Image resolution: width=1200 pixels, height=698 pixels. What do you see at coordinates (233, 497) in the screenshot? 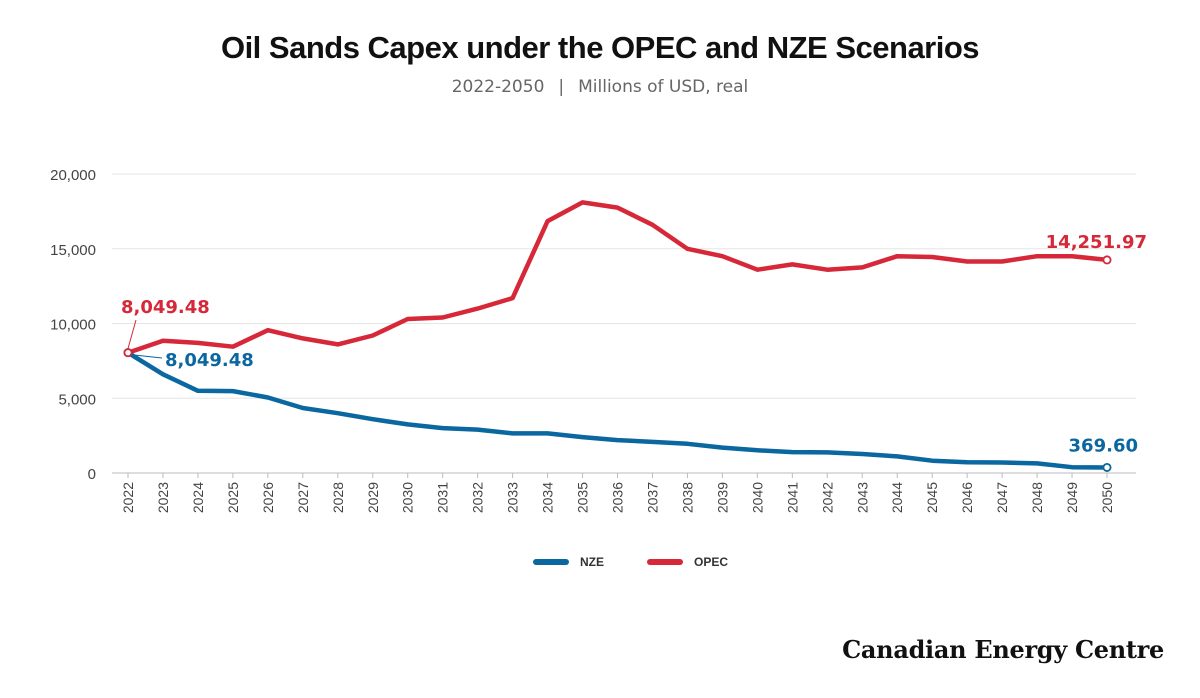
I see `x-tick-label: 2025` at bounding box center [233, 497].